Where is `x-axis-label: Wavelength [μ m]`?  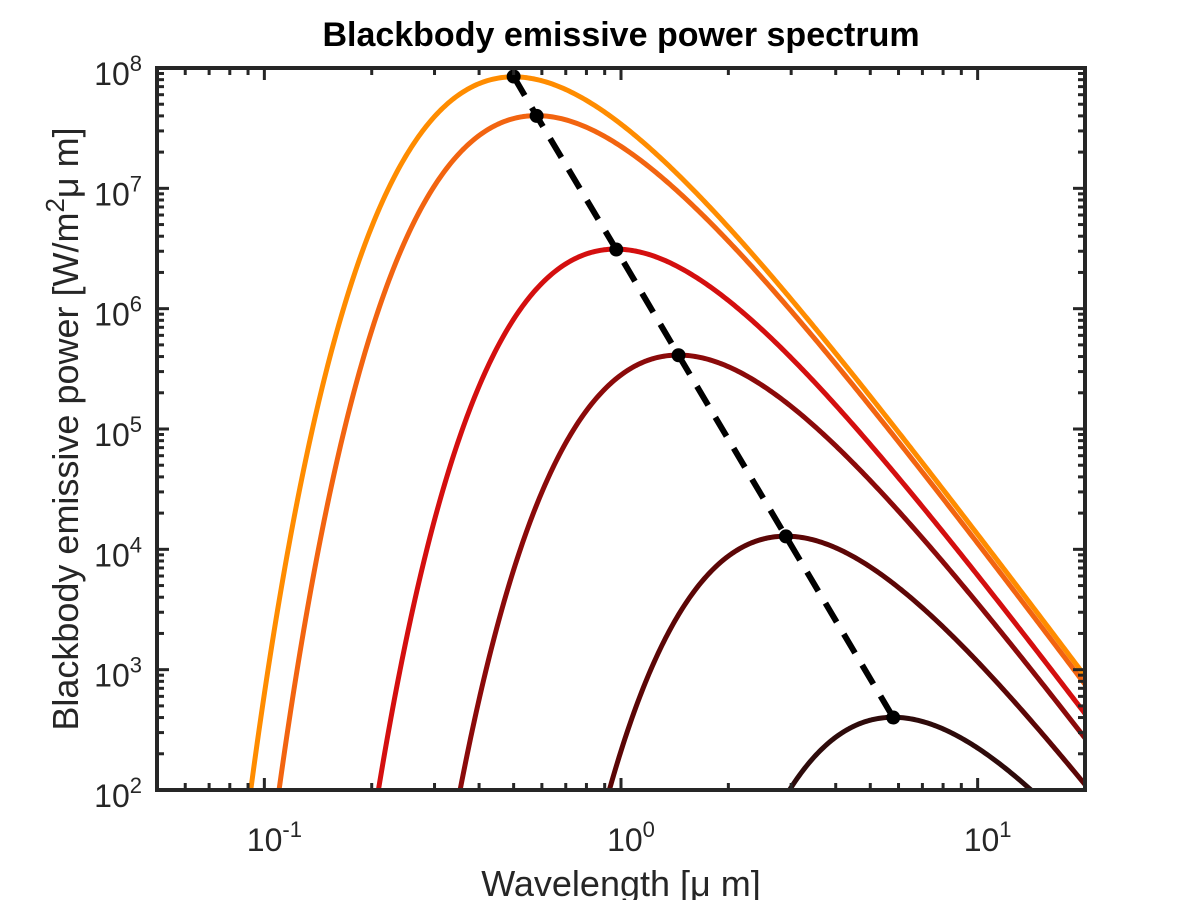 x-axis-label: Wavelength [μ m] is located at coordinates (621, 881).